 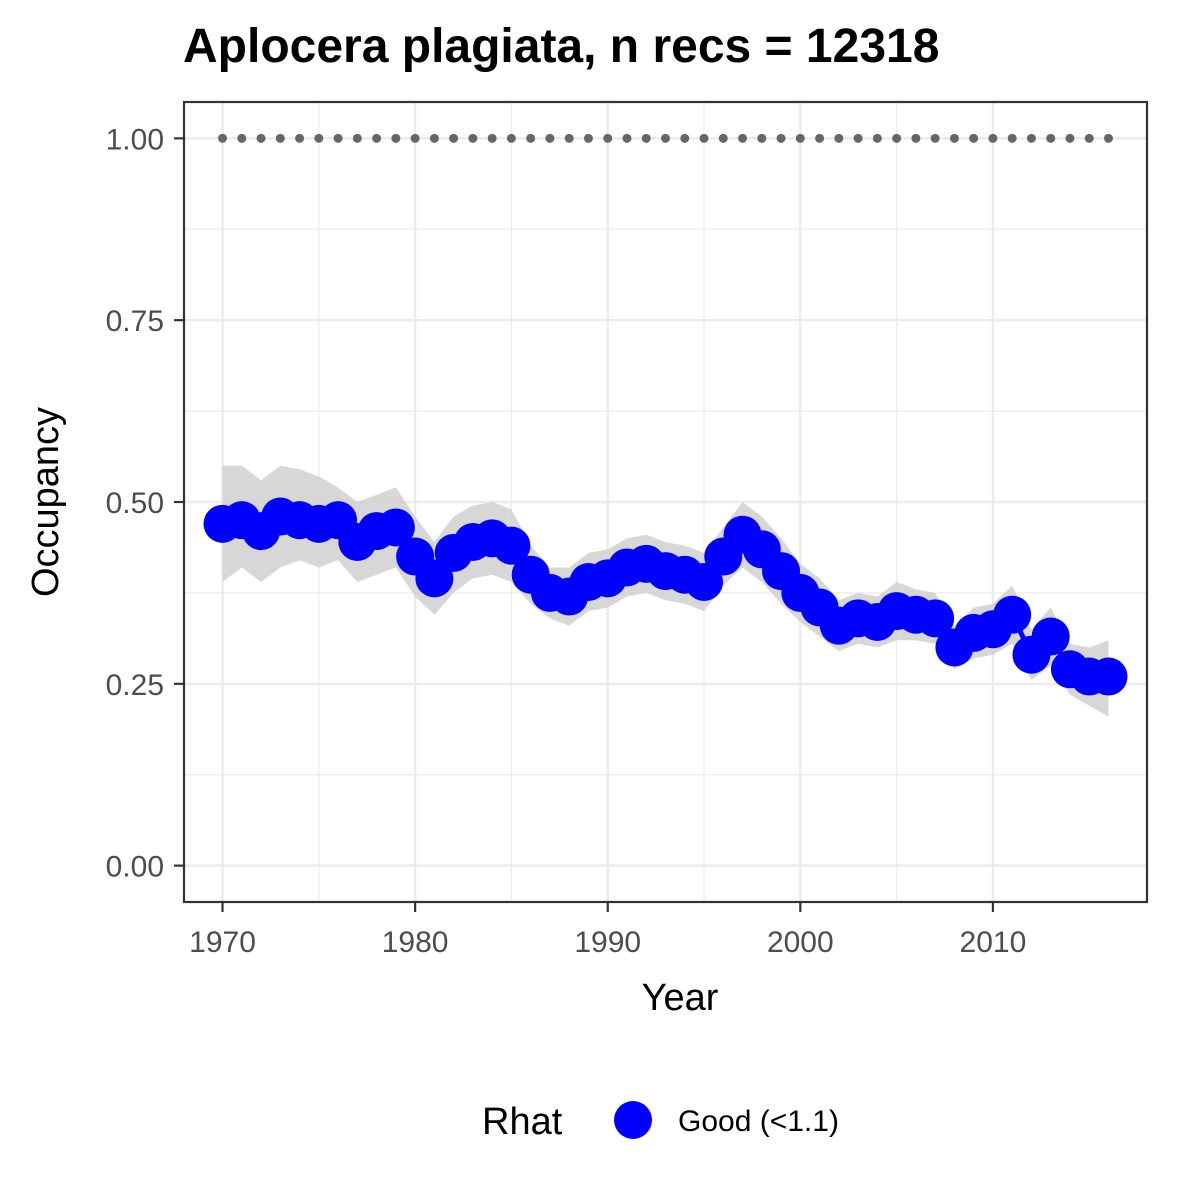 What do you see at coordinates (135, 503) in the screenshot?
I see `y-tick-label: 0.50` at bounding box center [135, 503].